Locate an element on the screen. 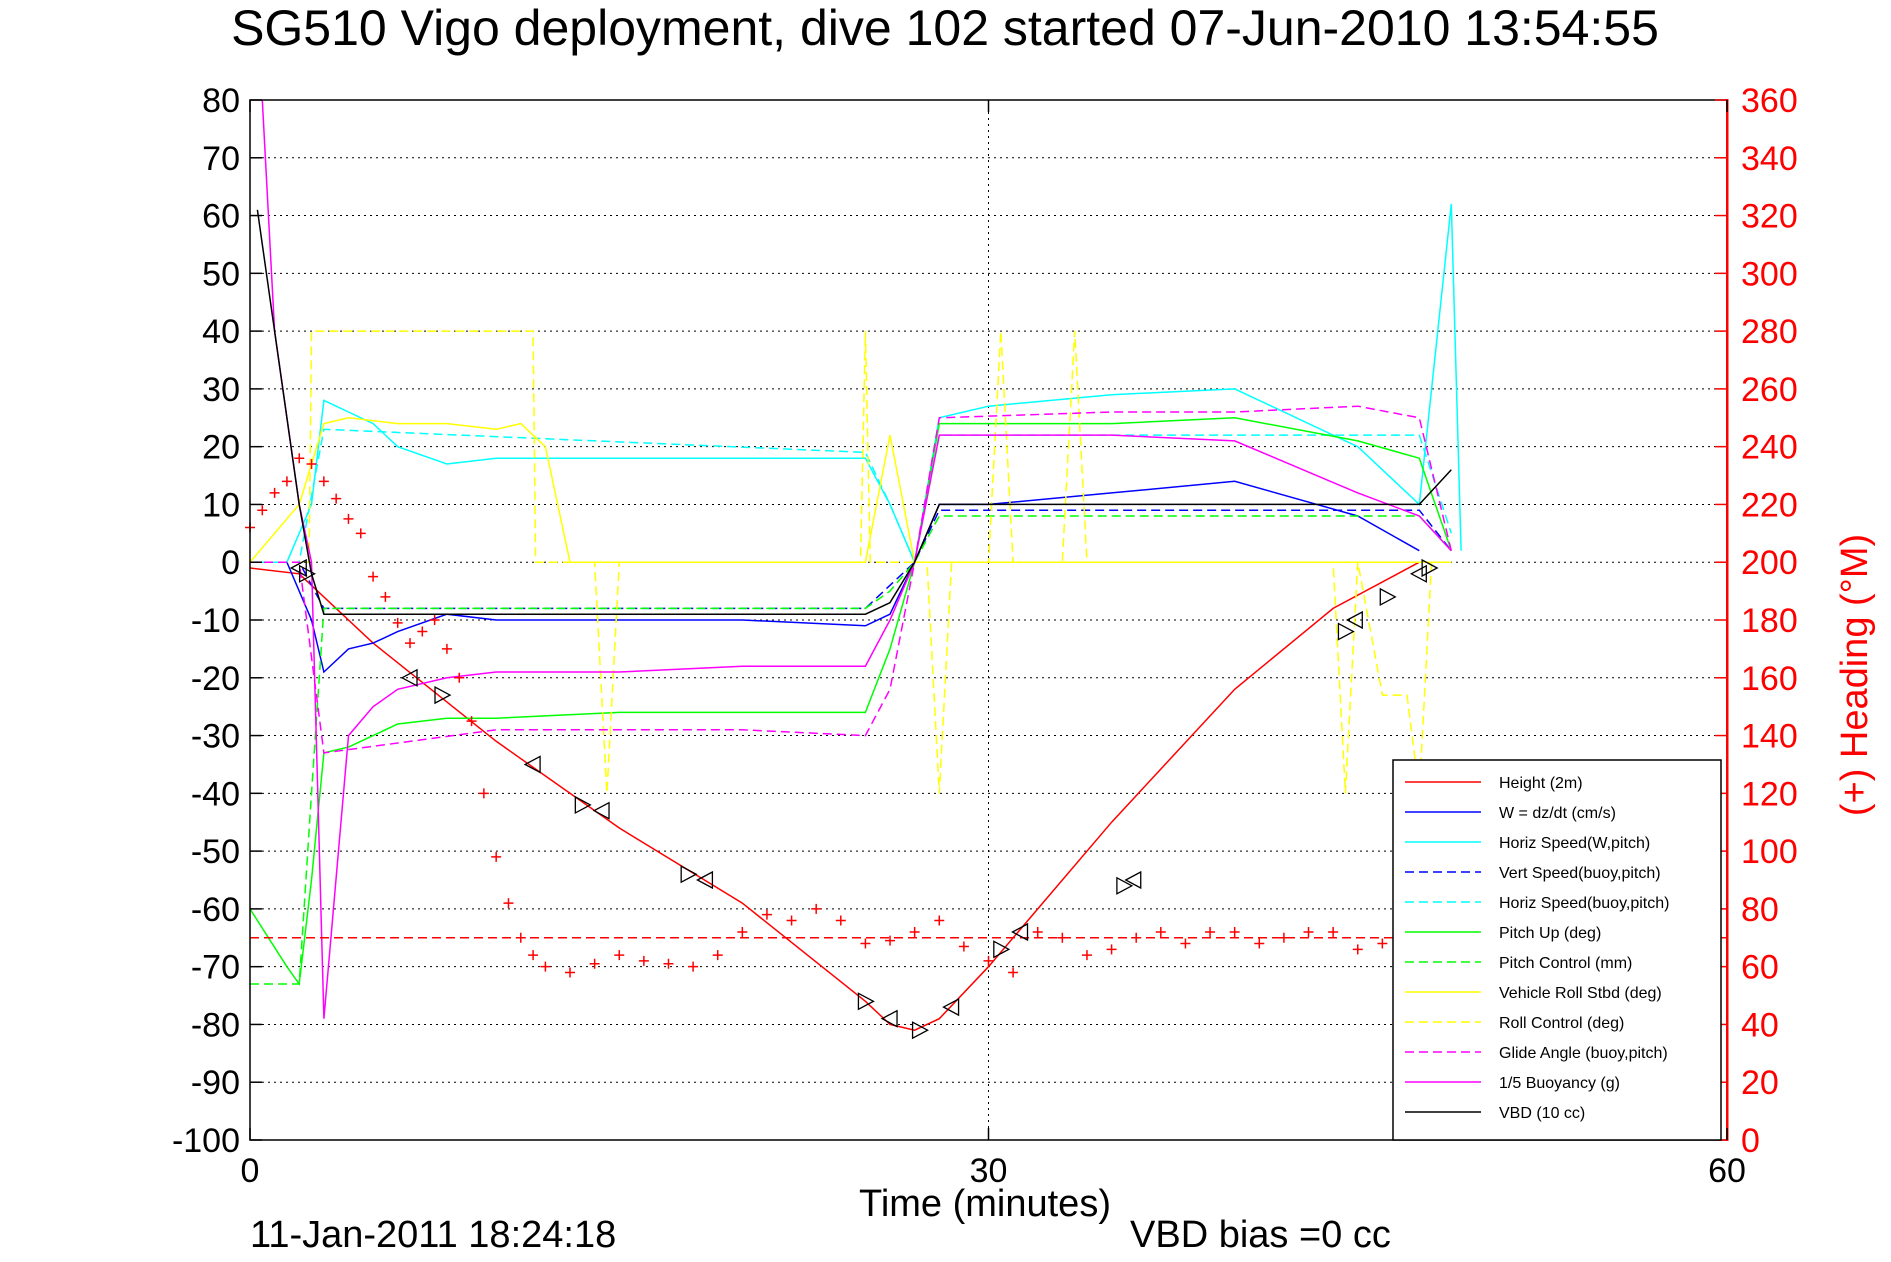 The height and width of the screenshot is (1262, 1891). y-tick-label: 40 is located at coordinates (221, 332).